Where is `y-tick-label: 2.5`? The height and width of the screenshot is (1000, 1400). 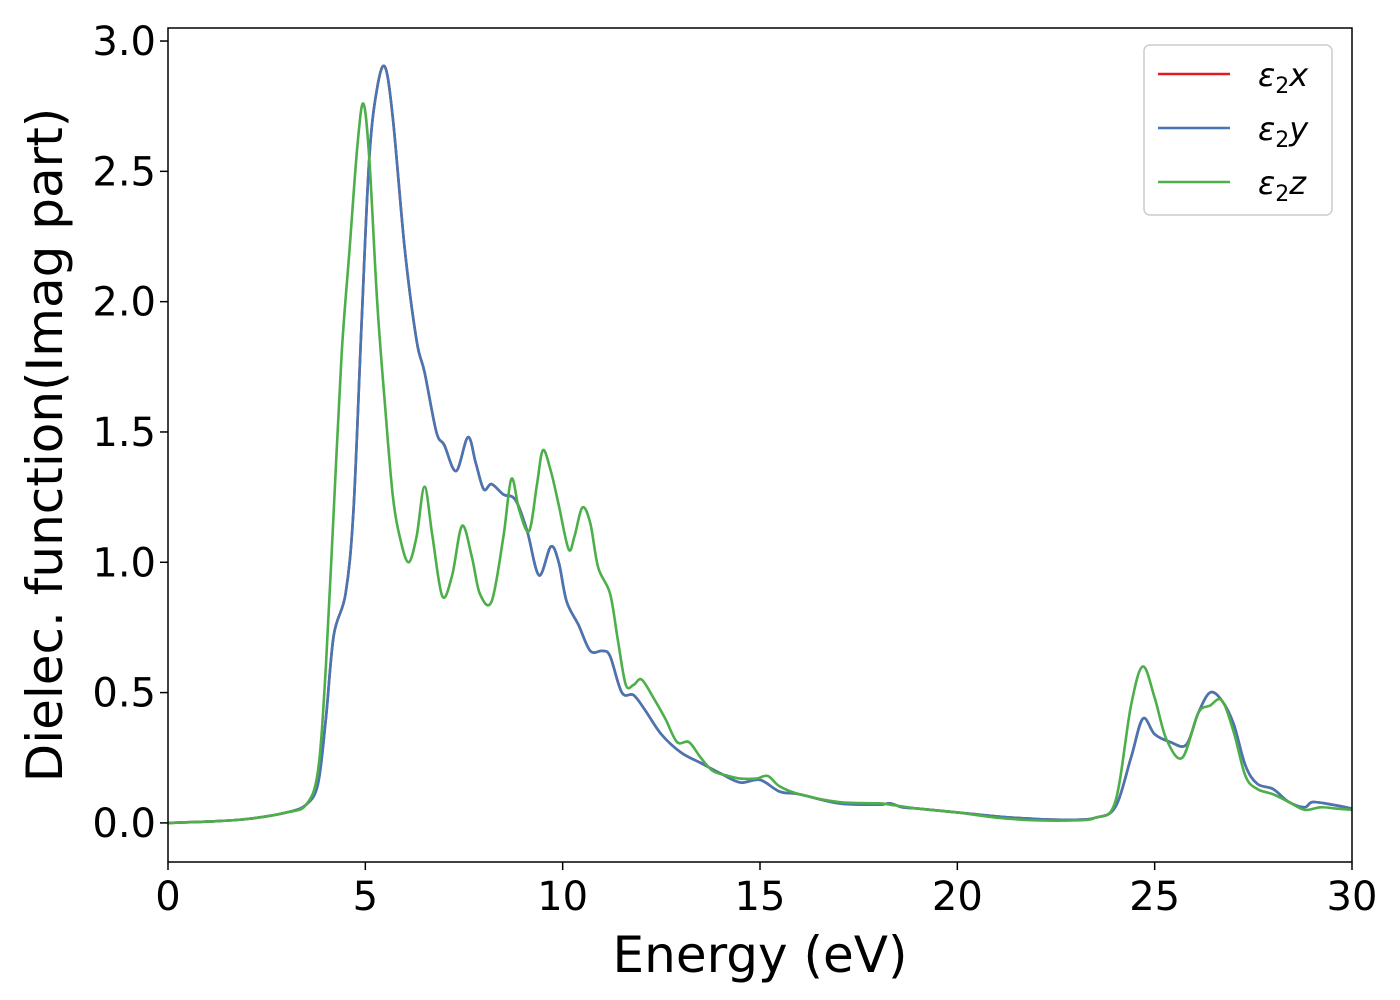 y-tick-label: 2.5 is located at coordinates (124, 172).